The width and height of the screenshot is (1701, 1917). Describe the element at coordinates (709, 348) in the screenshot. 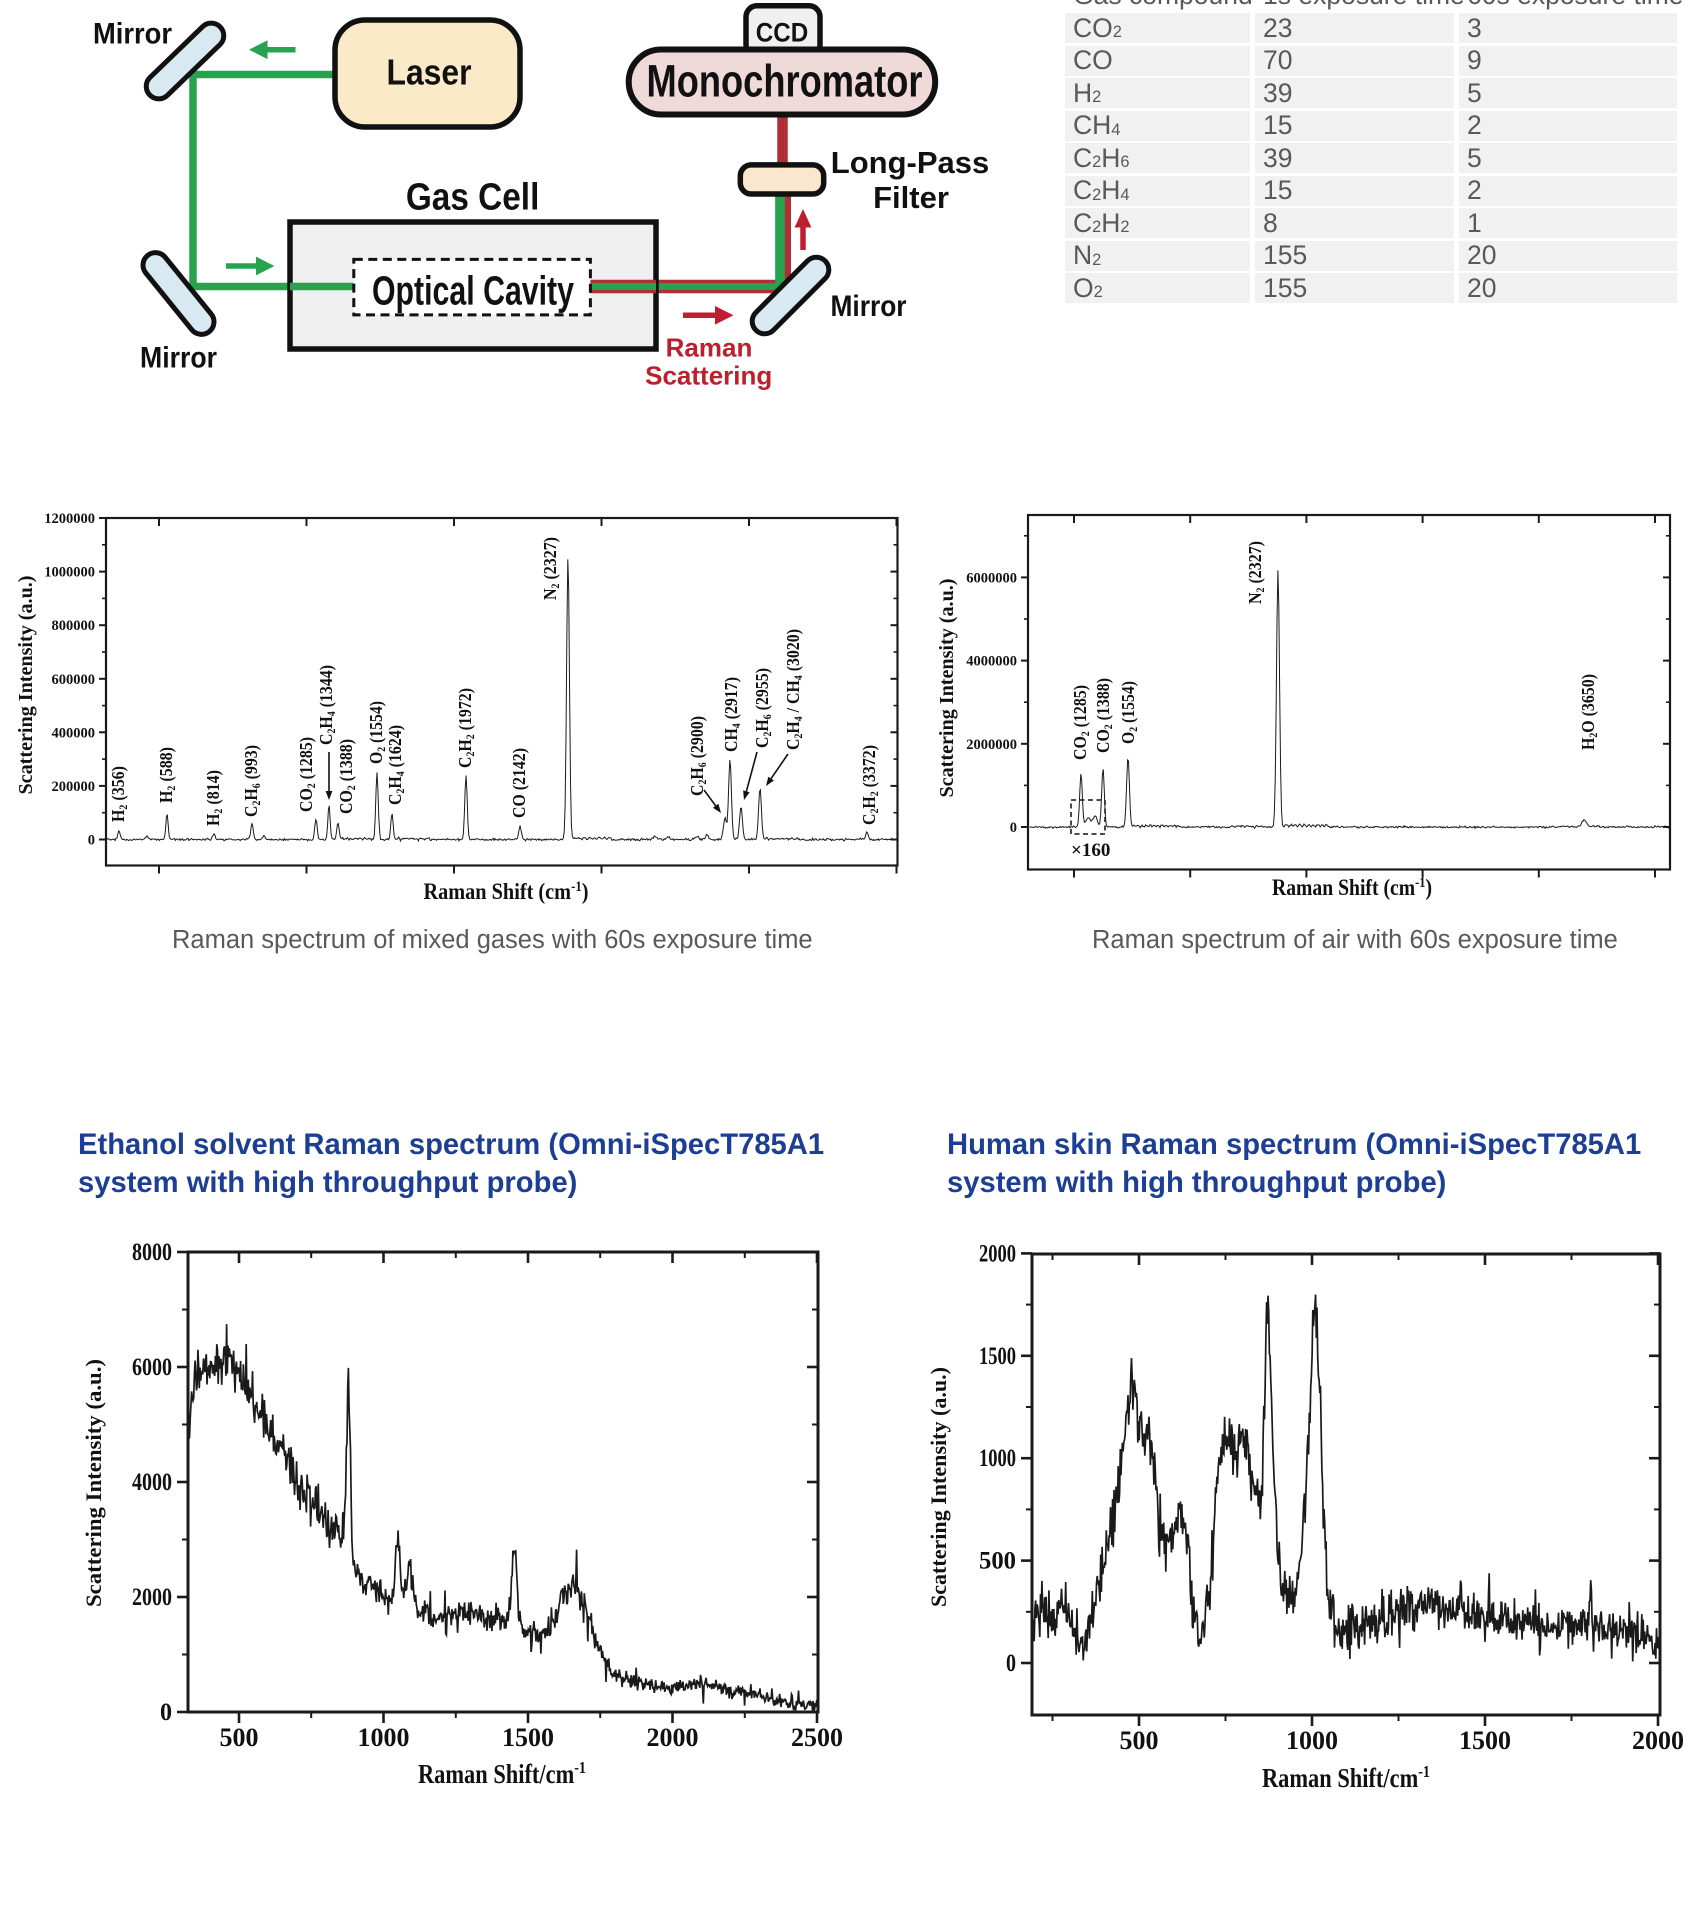

I see `svg-text: Raman` at that location.